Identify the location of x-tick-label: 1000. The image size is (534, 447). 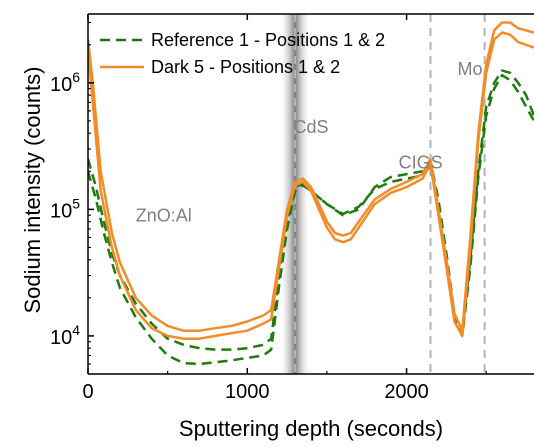
(247, 392).